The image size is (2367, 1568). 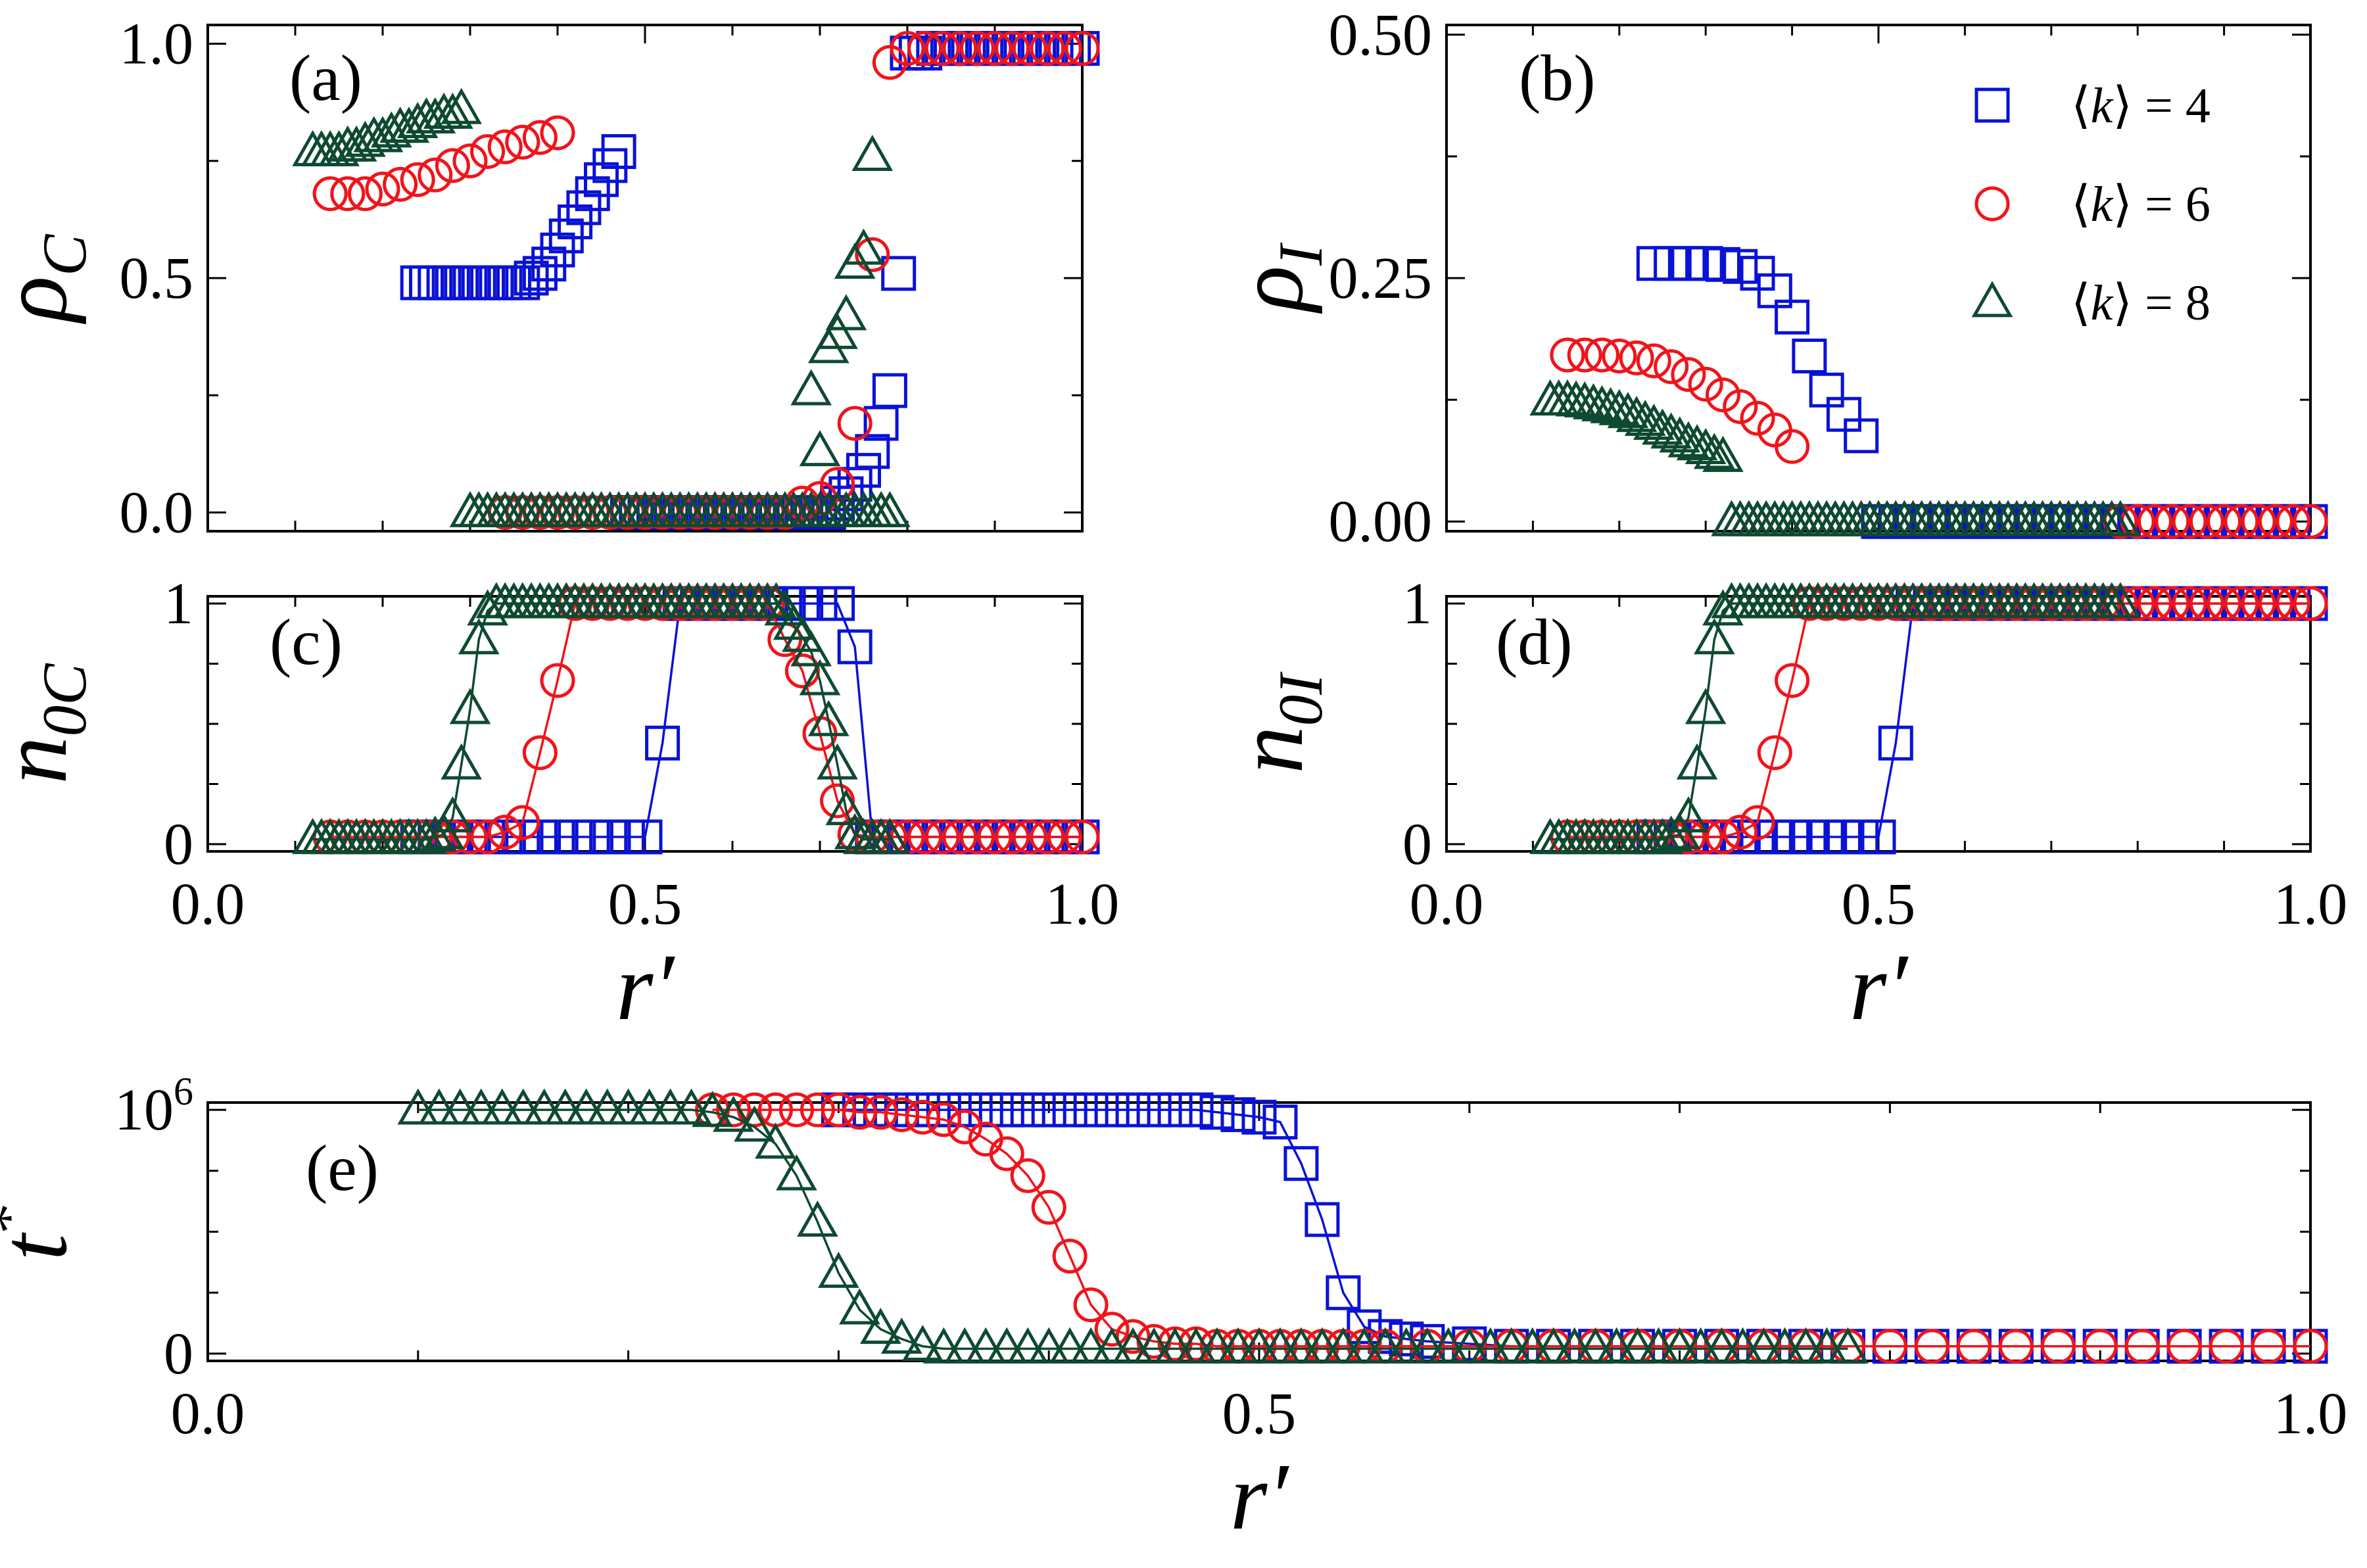 What do you see at coordinates (1381, 35) in the screenshot?
I see `y-tick-label: 0.50` at bounding box center [1381, 35].